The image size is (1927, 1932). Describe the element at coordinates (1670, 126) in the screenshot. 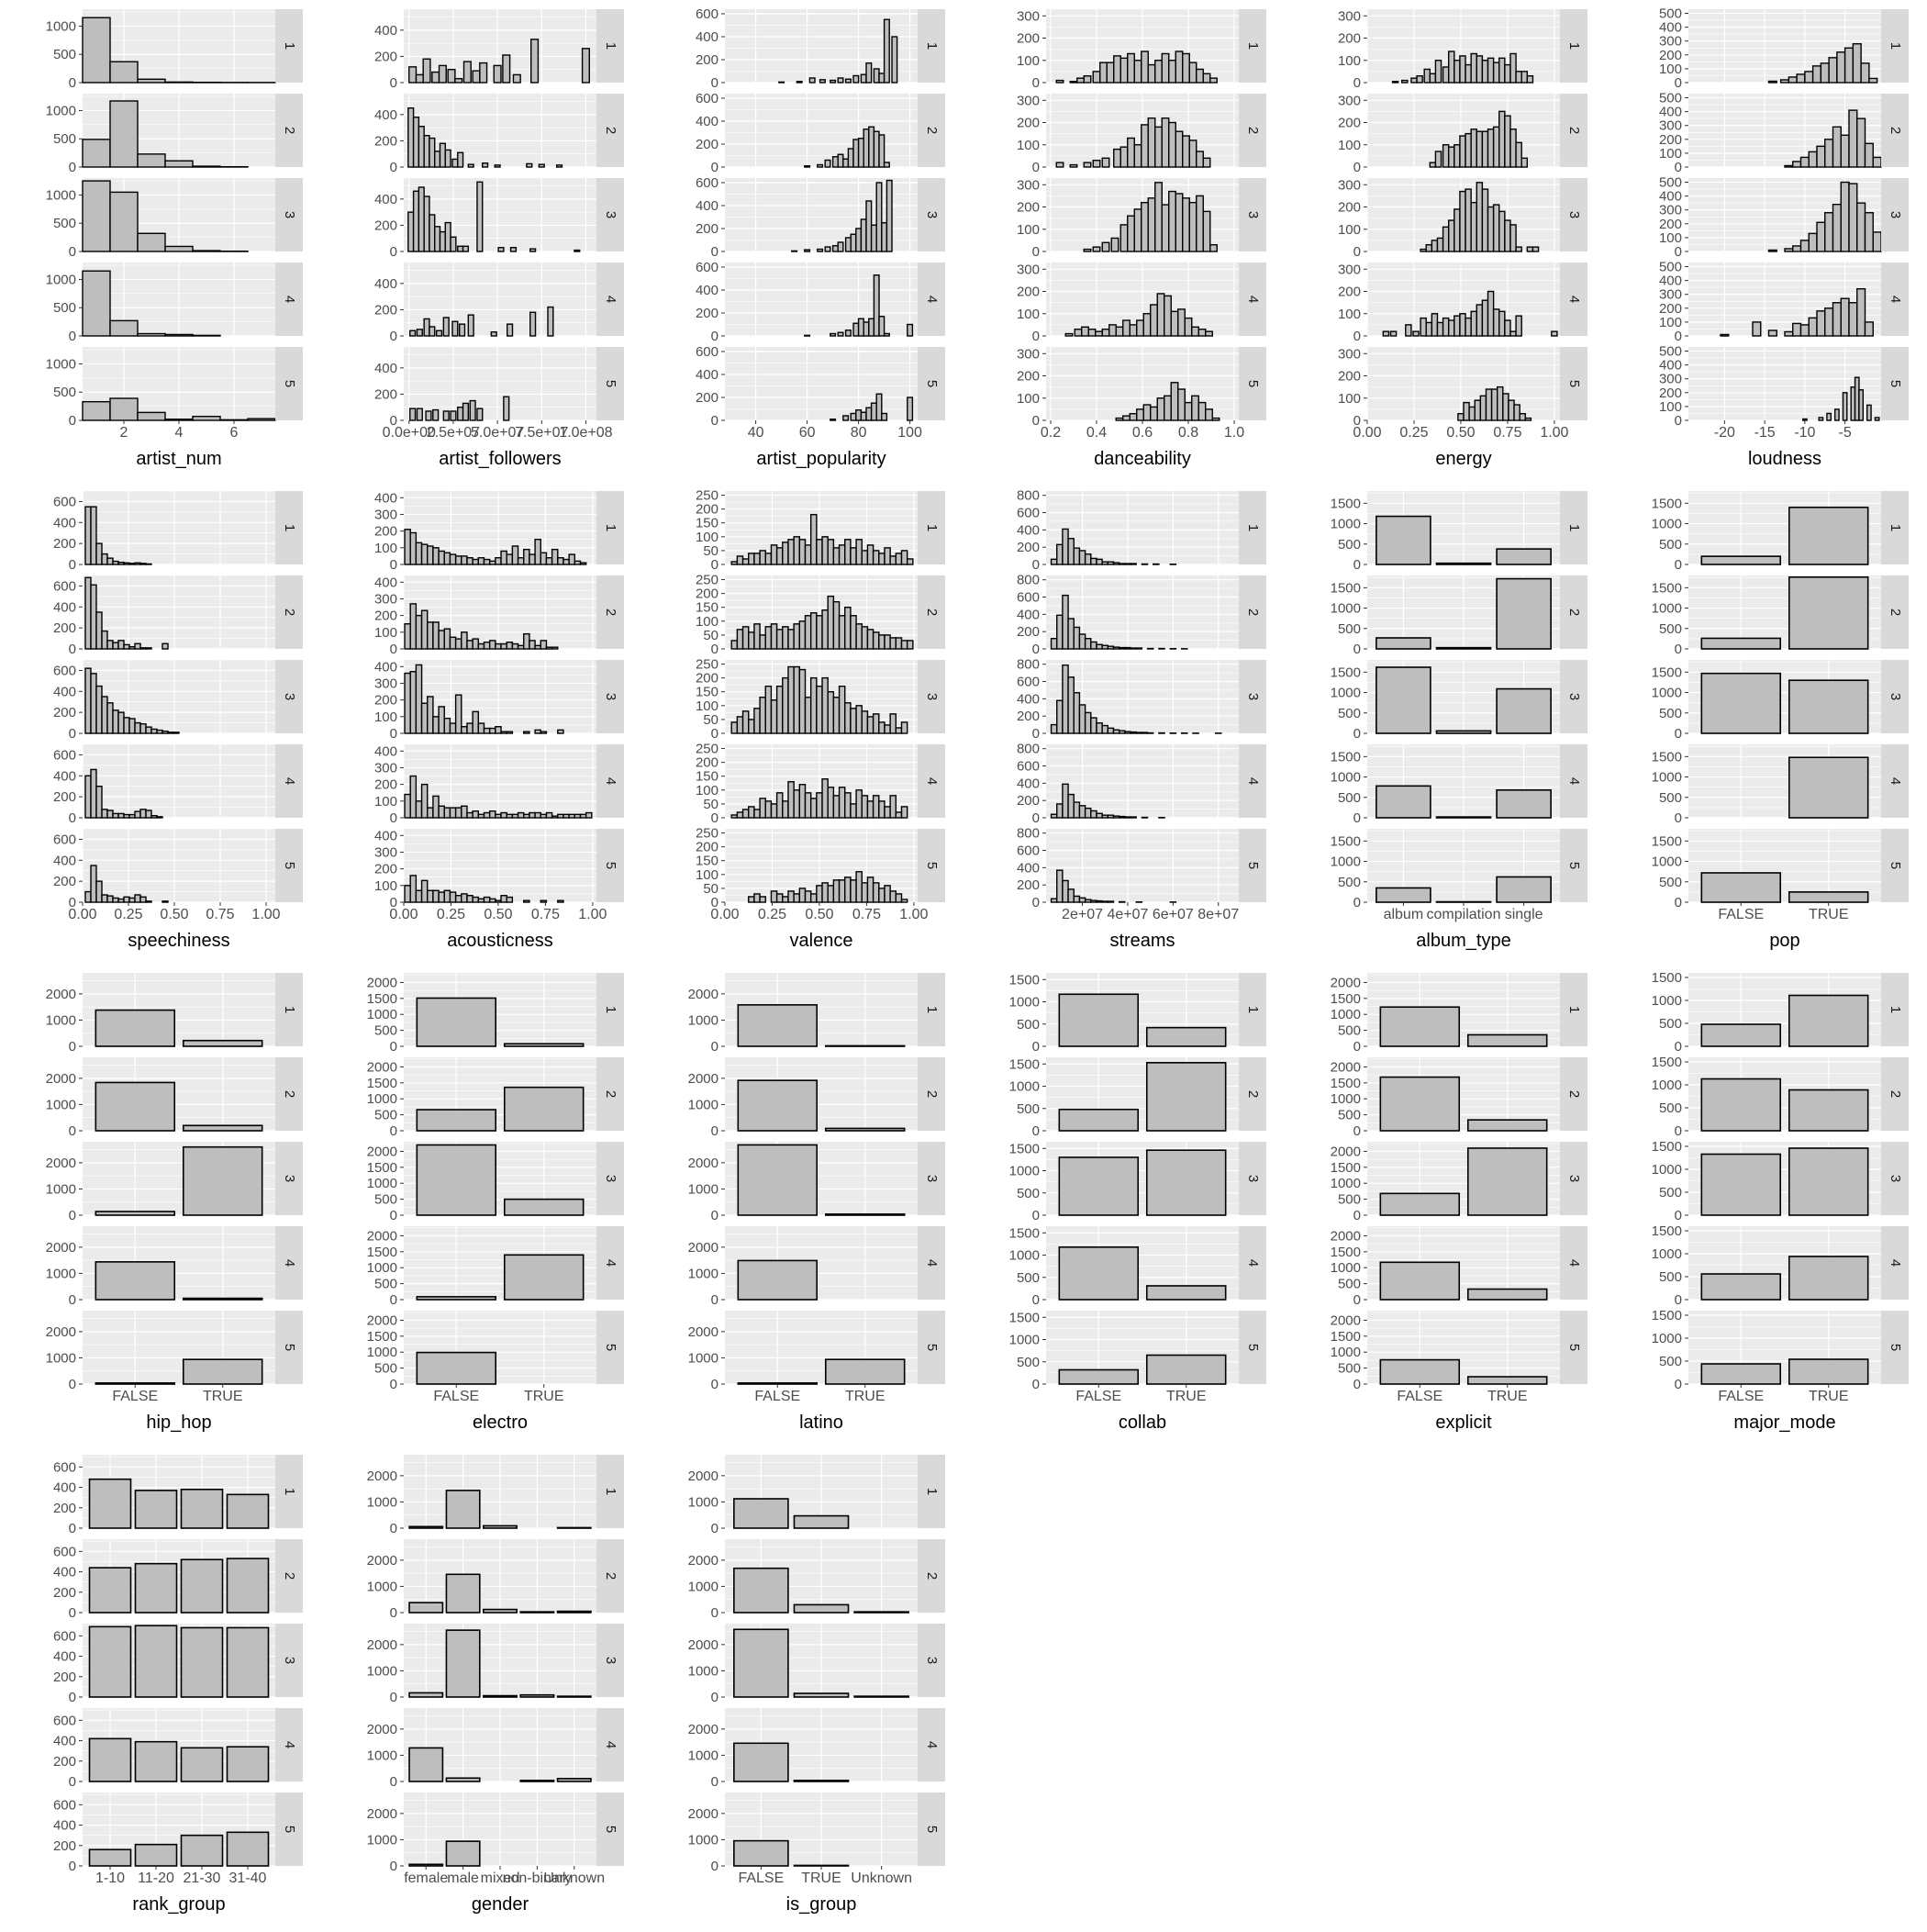

I see `y-tick-label: 300` at that location.